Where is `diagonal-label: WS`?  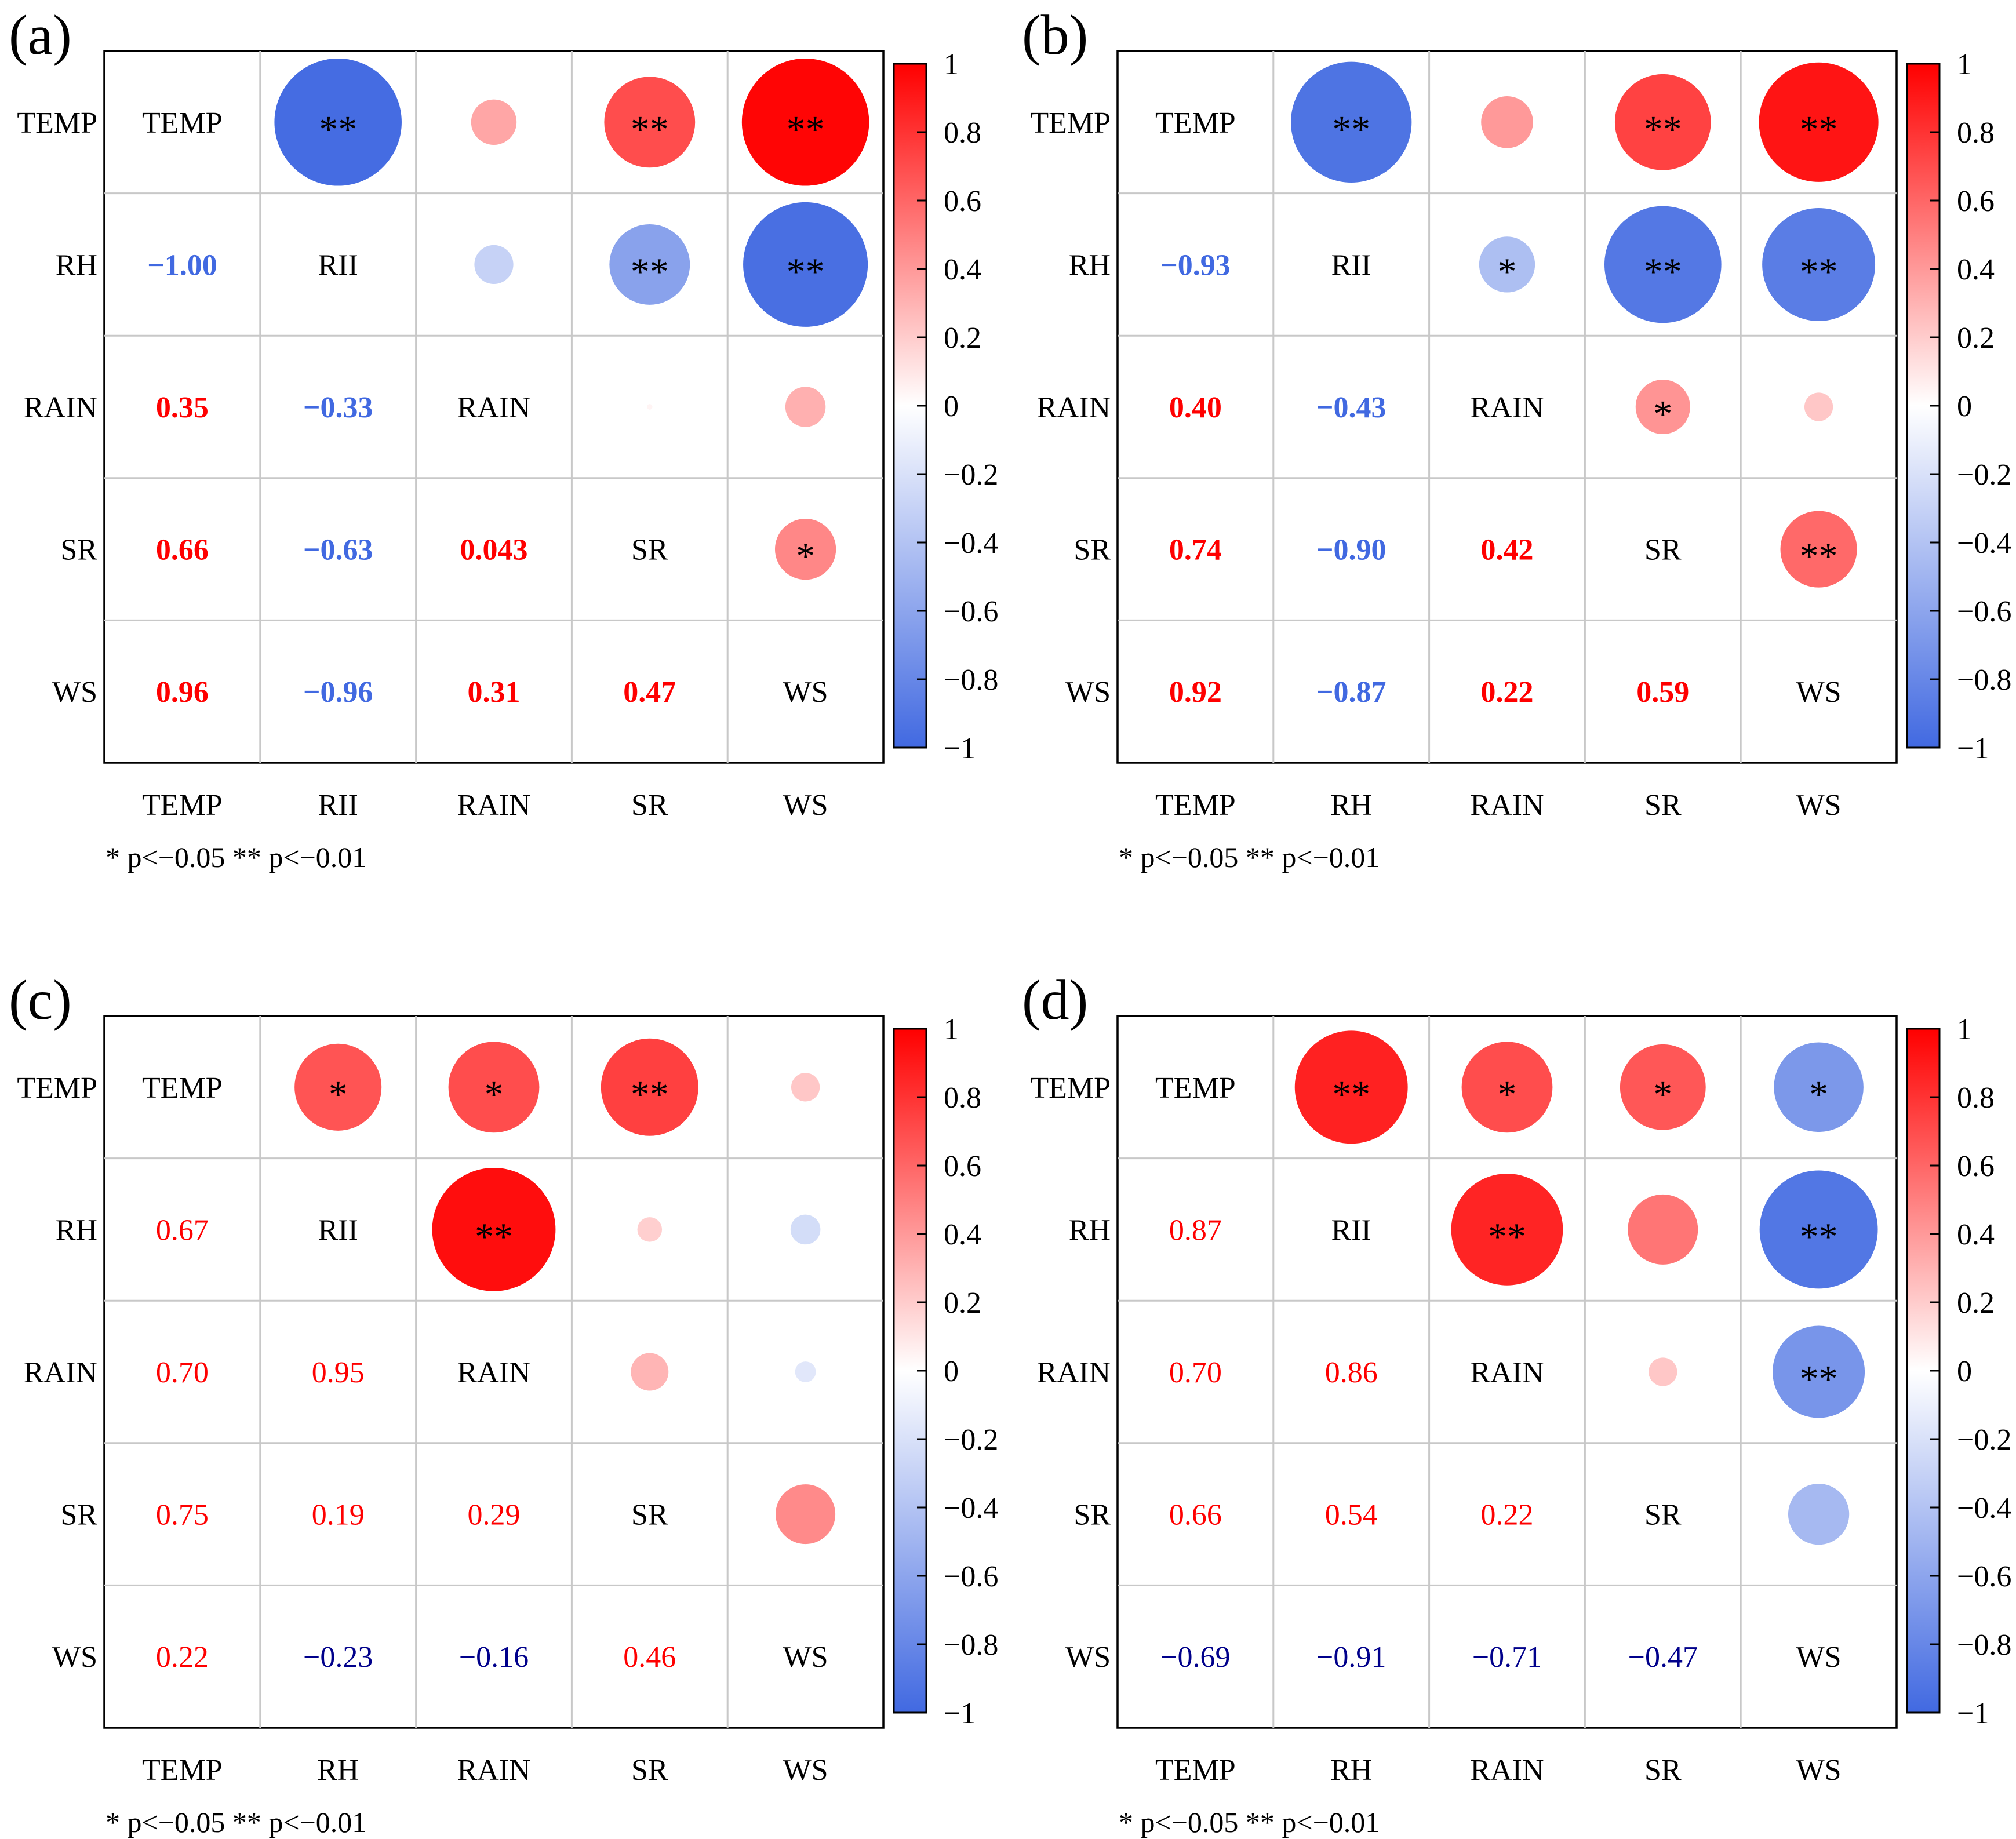 diagonal-label: WS is located at coordinates (1819, 692).